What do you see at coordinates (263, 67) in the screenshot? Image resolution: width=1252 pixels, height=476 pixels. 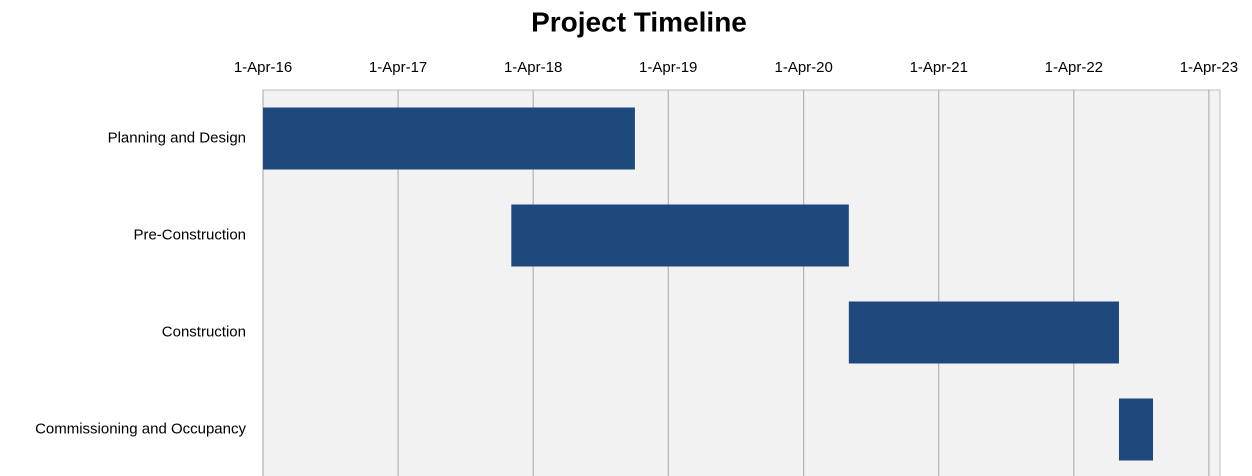 I see `x-tick-label: 1-Apr-16` at bounding box center [263, 67].